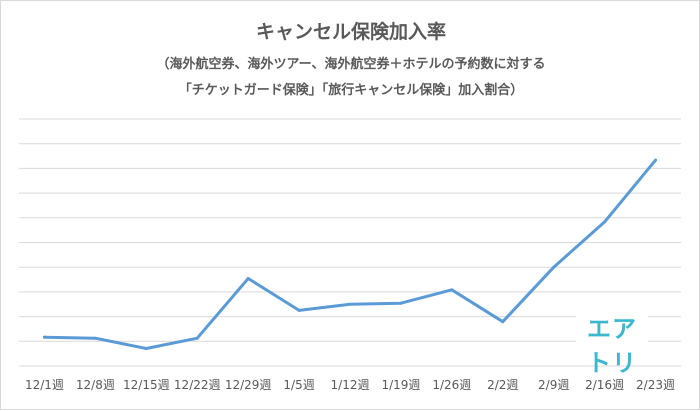 Image resolution: width=700 pixels, height=411 pixels. What do you see at coordinates (197, 385) in the screenshot?
I see `x-tick-label: 12/22週` at bounding box center [197, 385].